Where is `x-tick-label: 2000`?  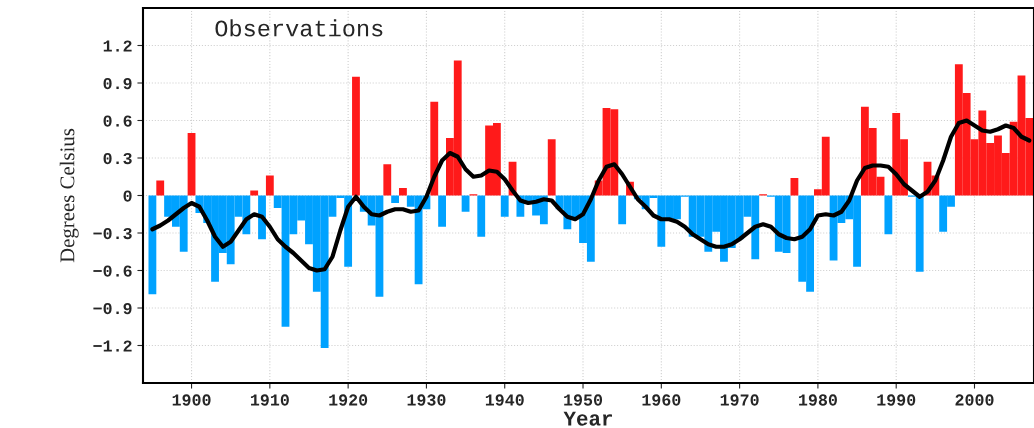
x-tick-label: 2000 is located at coordinates (974, 400).